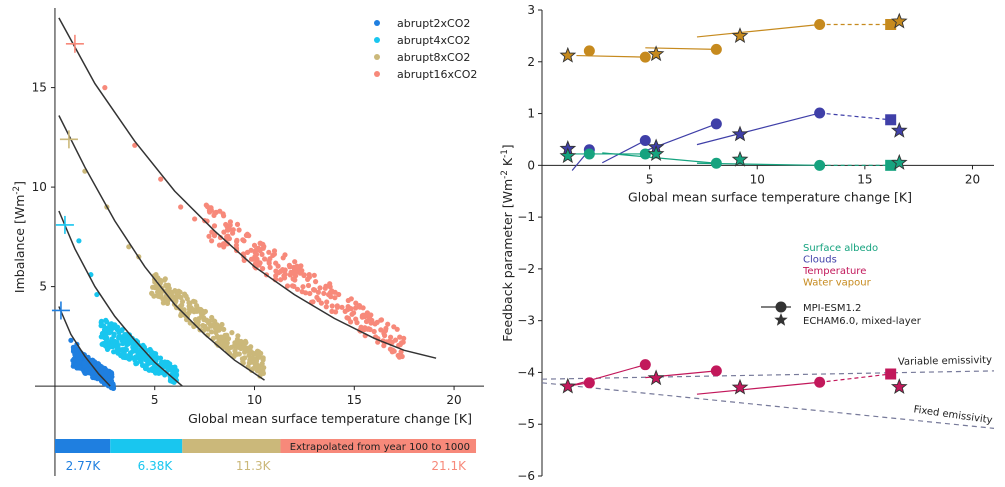 The width and height of the screenshot is (1005, 487). I want to click on Temperature-extrapolation-line, so click(855, 378).